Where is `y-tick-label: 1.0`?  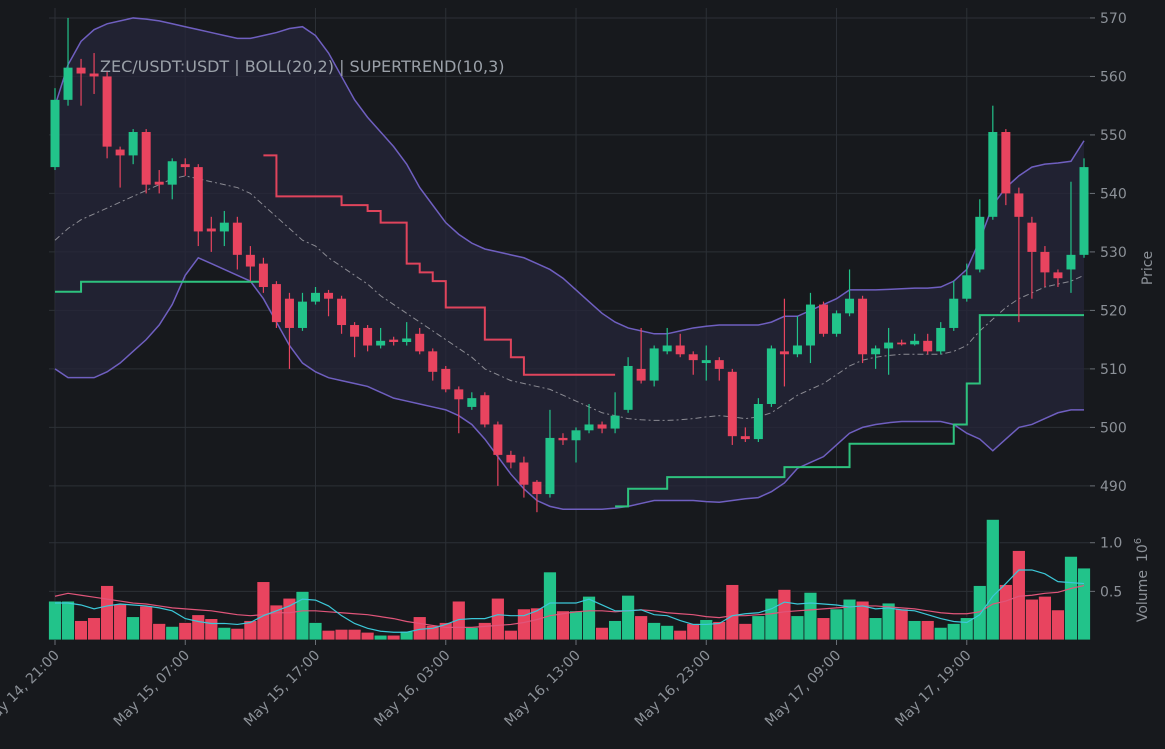 y-tick-label: 1.0 is located at coordinates (1111, 544).